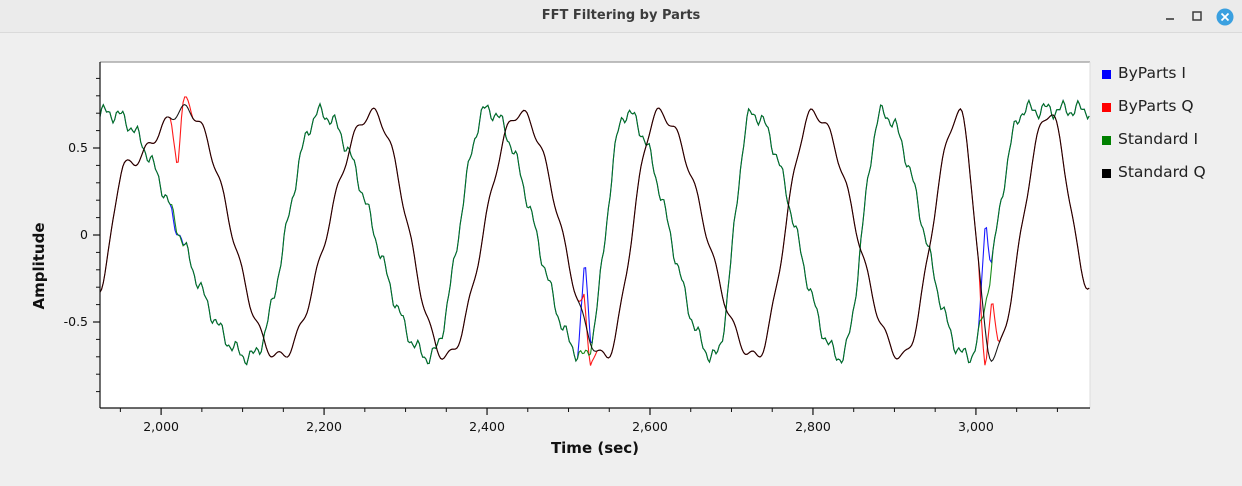 Image resolution: width=1242 pixels, height=486 pixels. I want to click on y-tick-label-2: -0.5, so click(76, 321).